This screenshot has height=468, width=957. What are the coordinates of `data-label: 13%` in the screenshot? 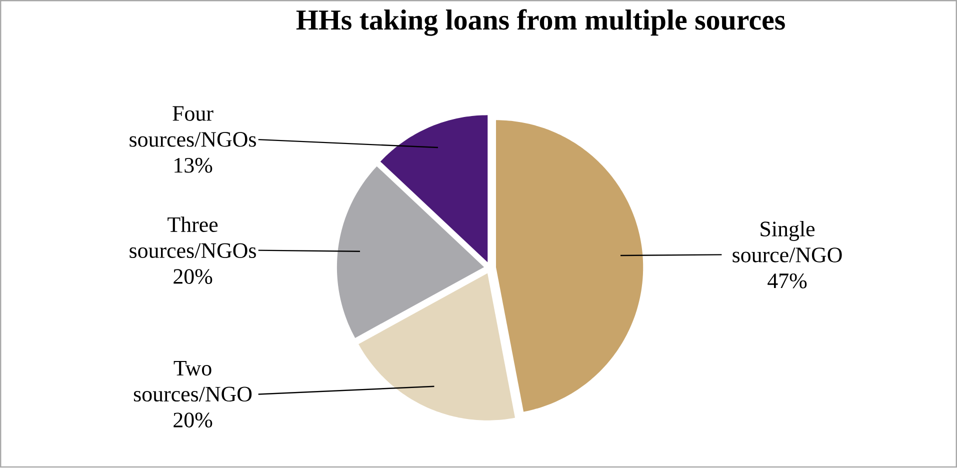 It's located at (193, 165).